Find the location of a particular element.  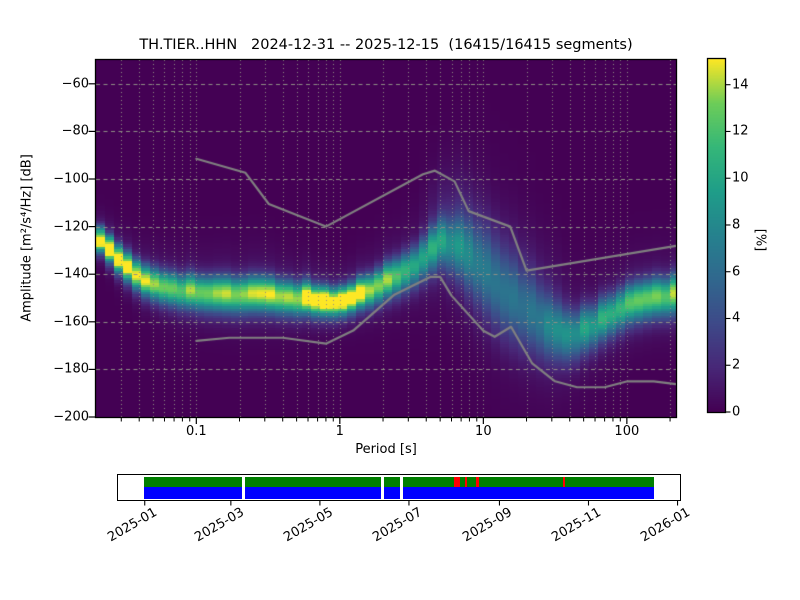

timeline-used-bar is located at coordinates (399, 482).